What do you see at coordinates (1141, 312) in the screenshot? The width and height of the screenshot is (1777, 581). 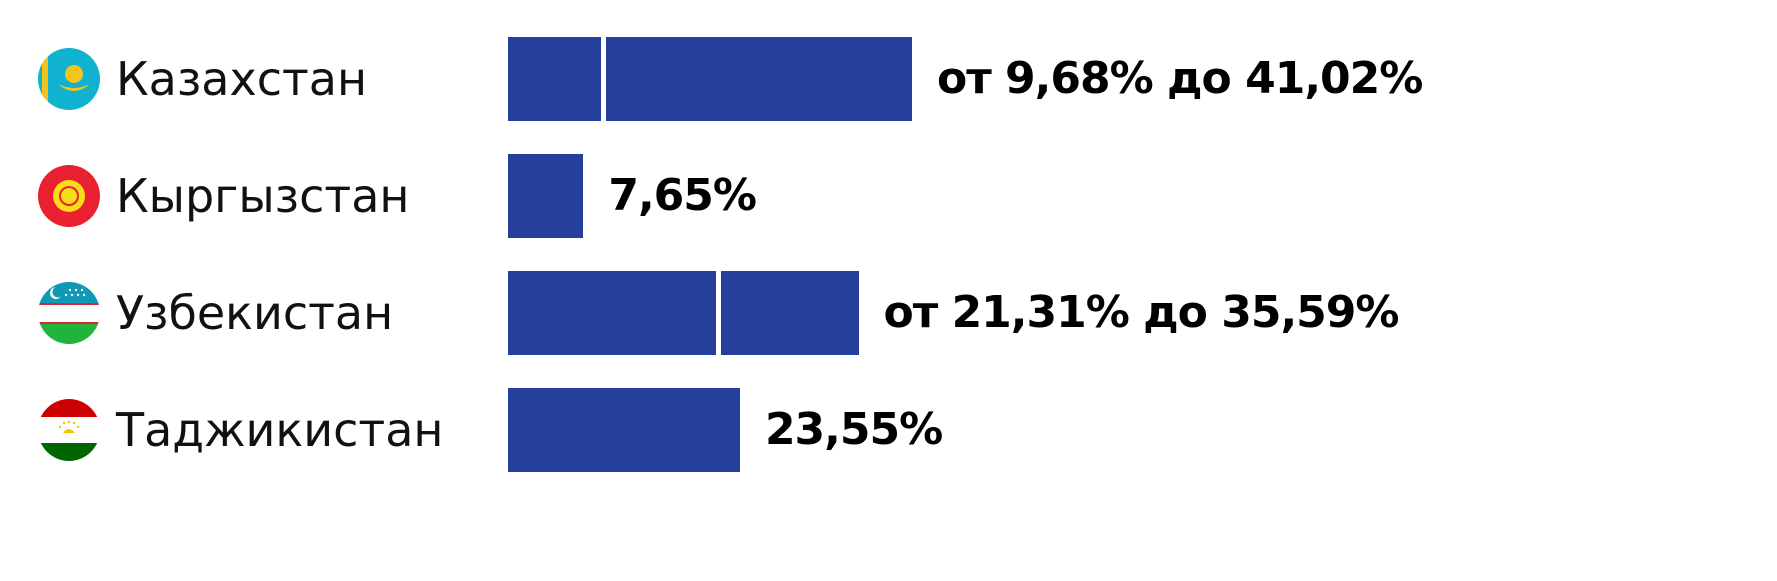 I see `data-label: от 21,31% до 35,59%` at bounding box center [1141, 312].